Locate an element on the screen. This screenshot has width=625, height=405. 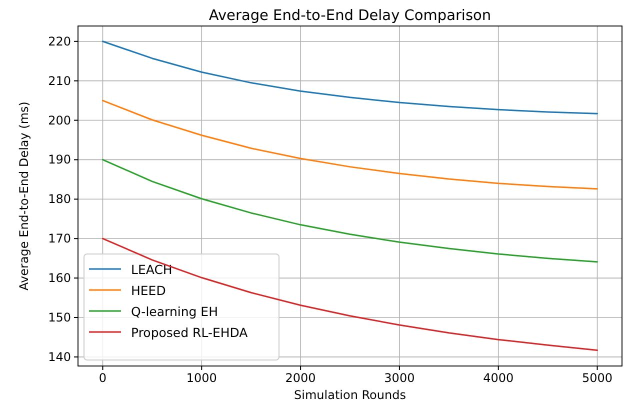
chart-title: Average End-to-End Delay Comparison is located at coordinates (350, 16).